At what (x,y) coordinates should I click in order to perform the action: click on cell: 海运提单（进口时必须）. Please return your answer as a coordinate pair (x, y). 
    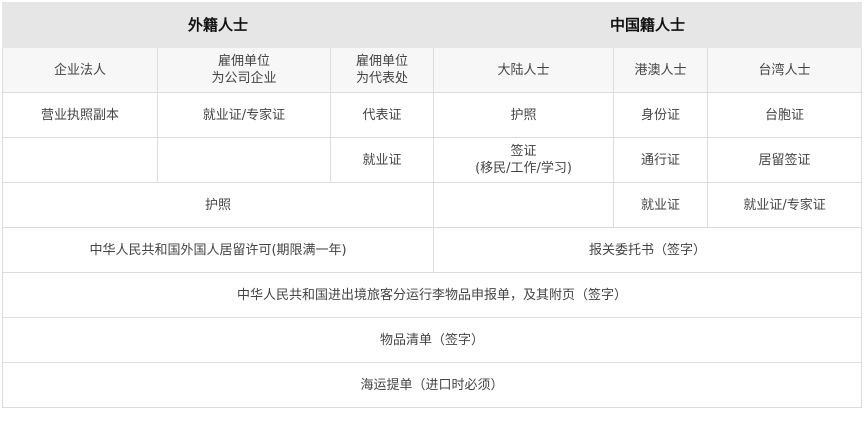
    Looking at the image, I should click on (432, 385).